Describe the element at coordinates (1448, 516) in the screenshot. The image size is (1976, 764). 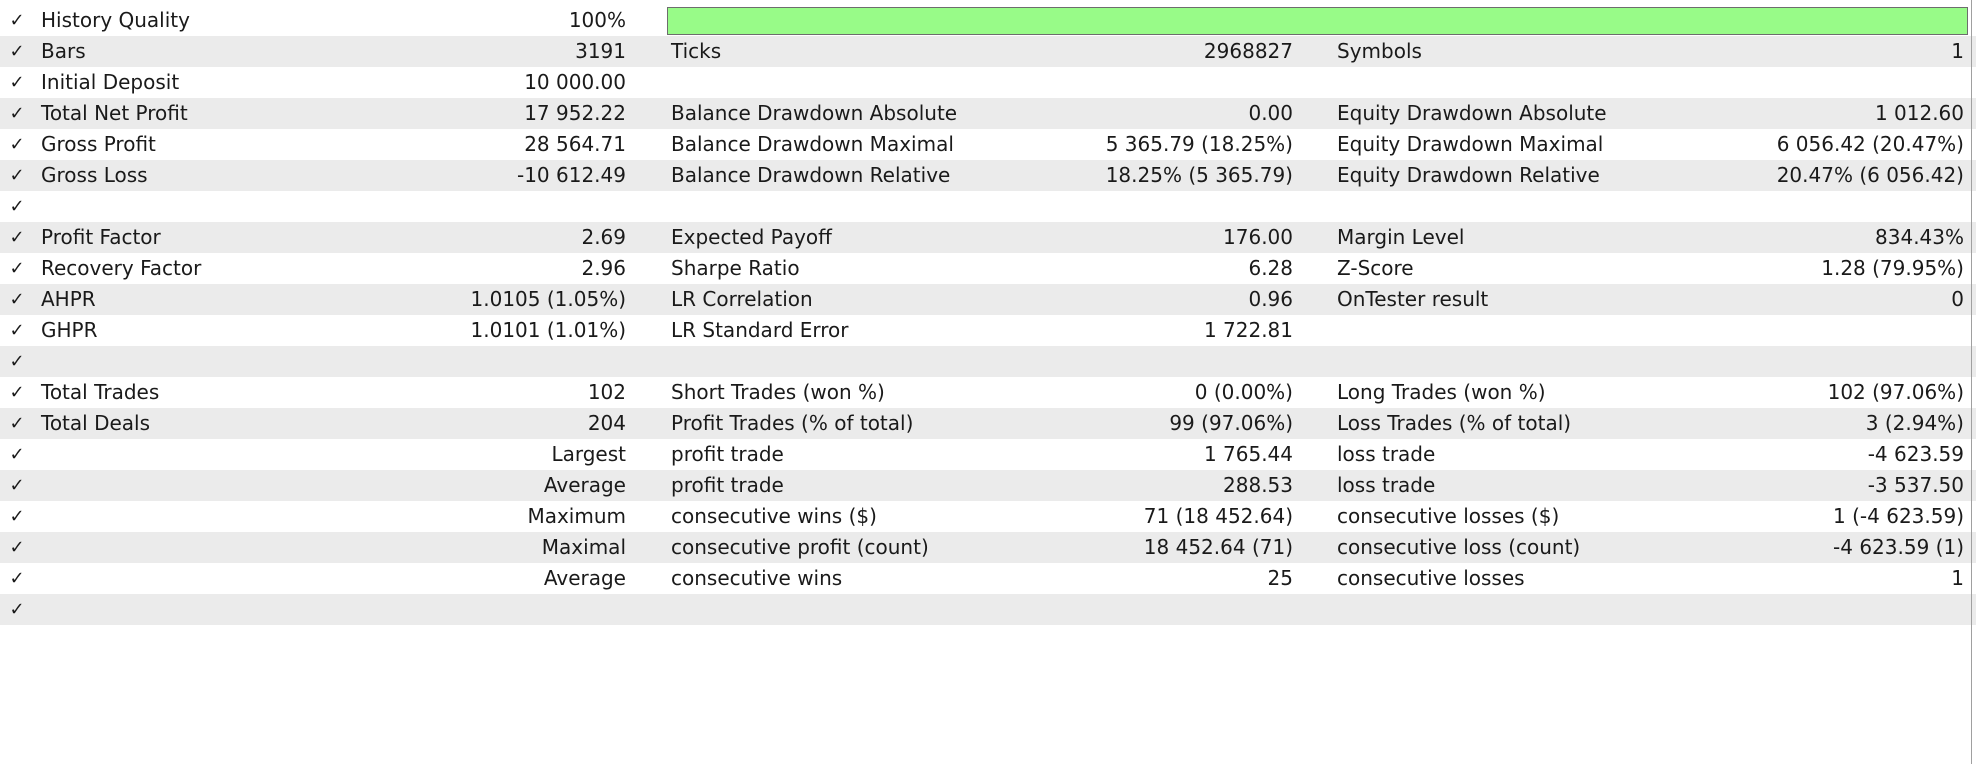
I see `label-col3: consecutive losses ($)` at that location.